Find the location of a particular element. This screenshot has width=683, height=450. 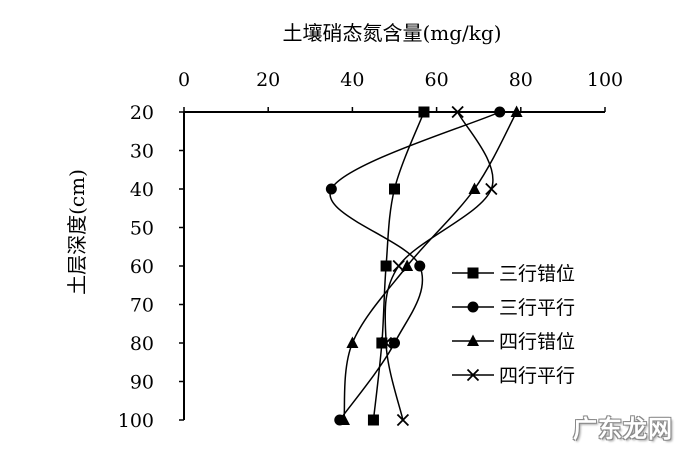

legend-label: 三行平行 is located at coordinates (537, 308).